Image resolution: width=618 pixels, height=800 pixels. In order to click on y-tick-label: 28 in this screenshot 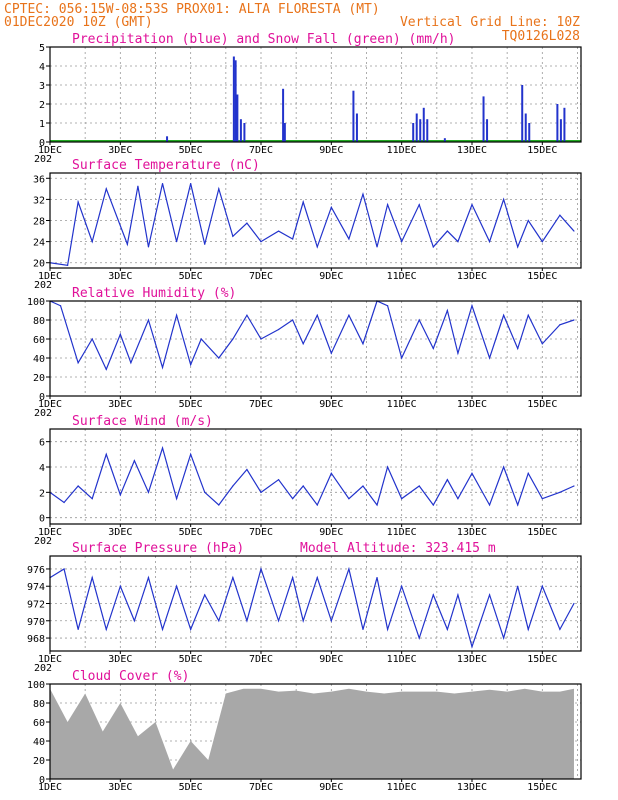, I will do `click(39, 222)`.